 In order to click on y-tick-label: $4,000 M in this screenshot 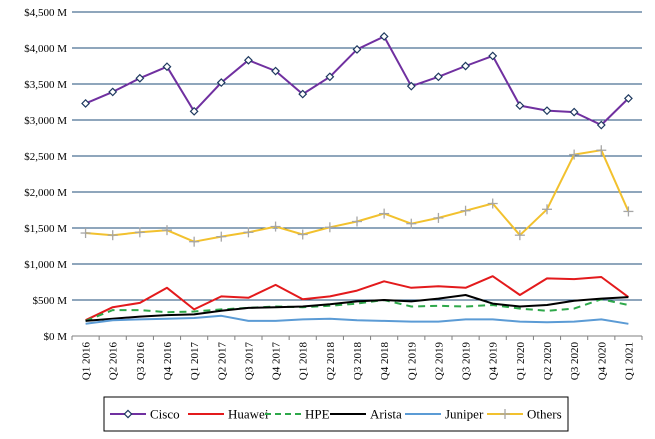, I will do `click(45, 49)`.